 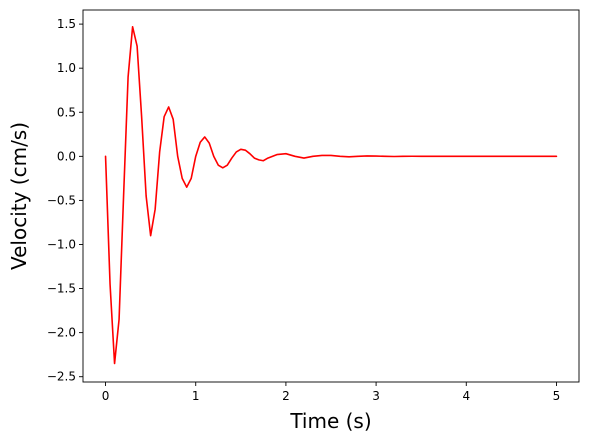 What do you see at coordinates (66, 24) in the screenshot?
I see `y-tick-label: 1.5` at bounding box center [66, 24].